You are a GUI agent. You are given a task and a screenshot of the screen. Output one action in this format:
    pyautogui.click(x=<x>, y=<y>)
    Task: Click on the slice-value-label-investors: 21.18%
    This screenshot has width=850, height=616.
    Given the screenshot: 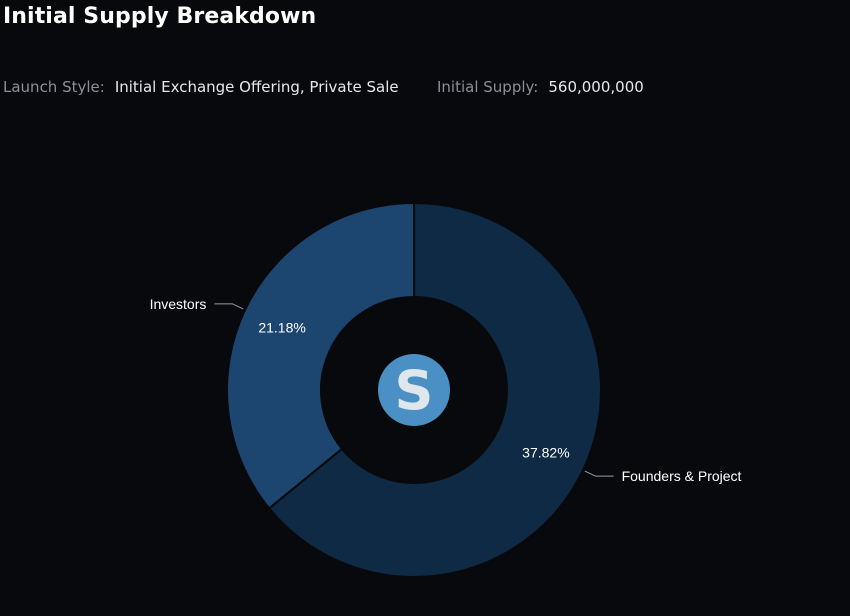 What is the action you would take?
    pyautogui.click(x=281, y=327)
    